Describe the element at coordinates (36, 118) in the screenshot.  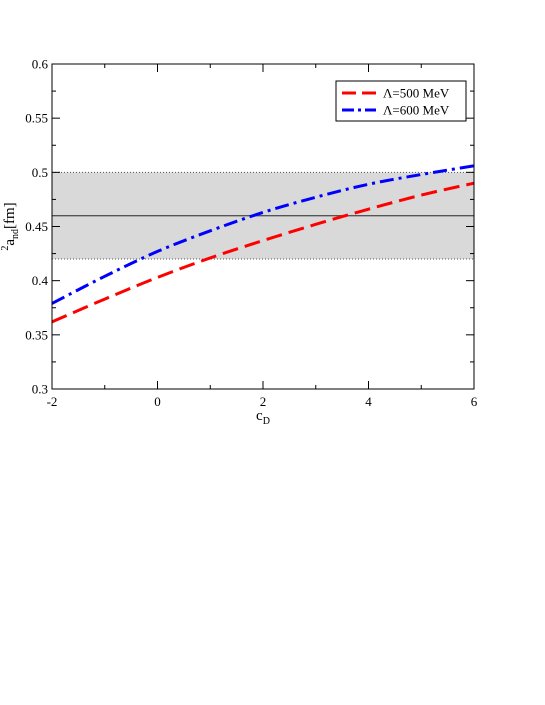
I see `y-tick-label: 0.55` at that location.